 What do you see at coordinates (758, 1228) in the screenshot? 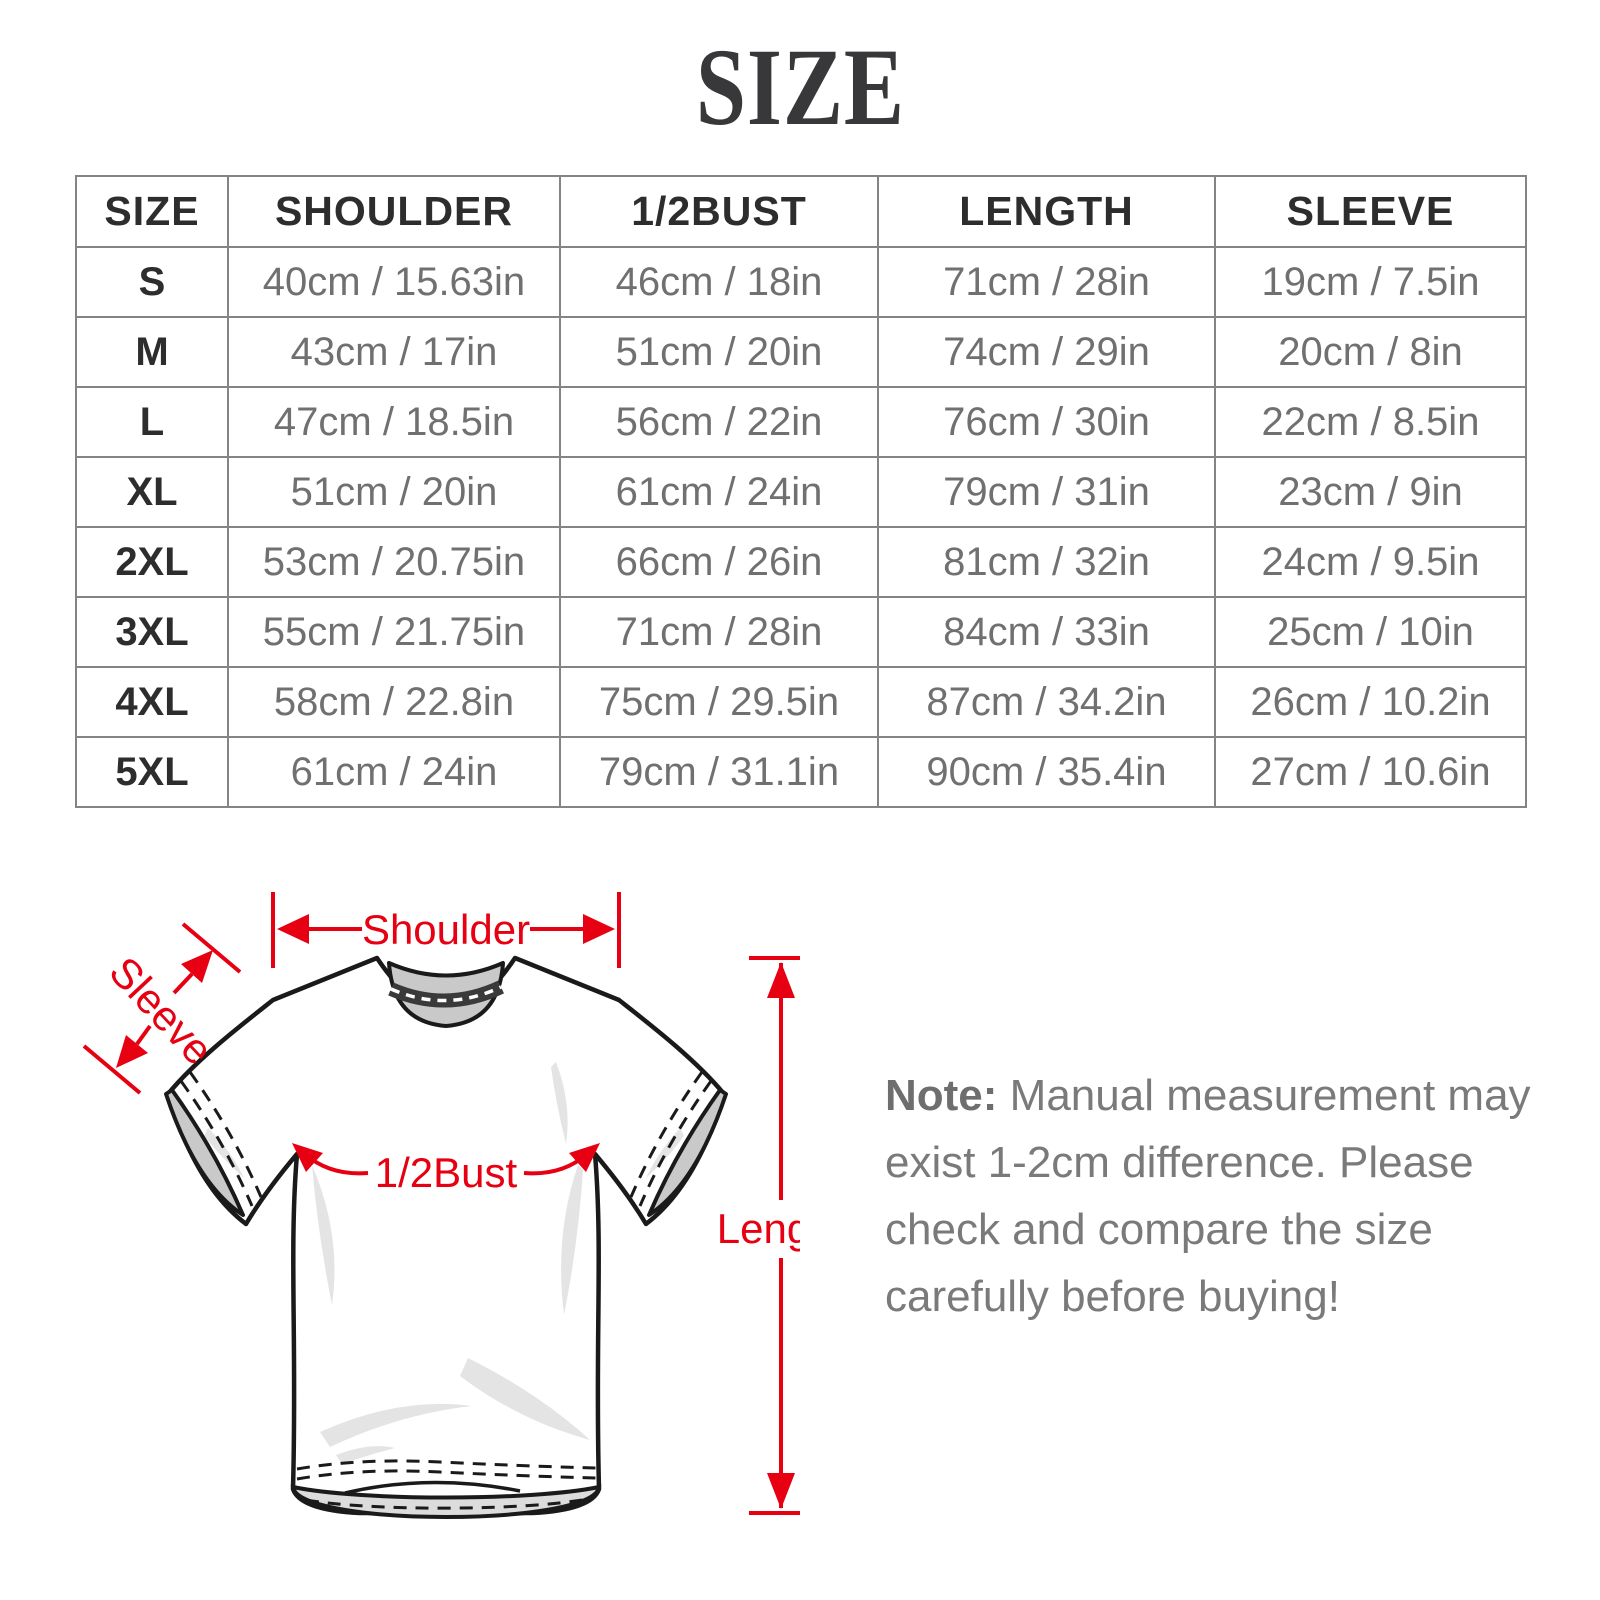
I see `length-label: Length` at bounding box center [758, 1228].